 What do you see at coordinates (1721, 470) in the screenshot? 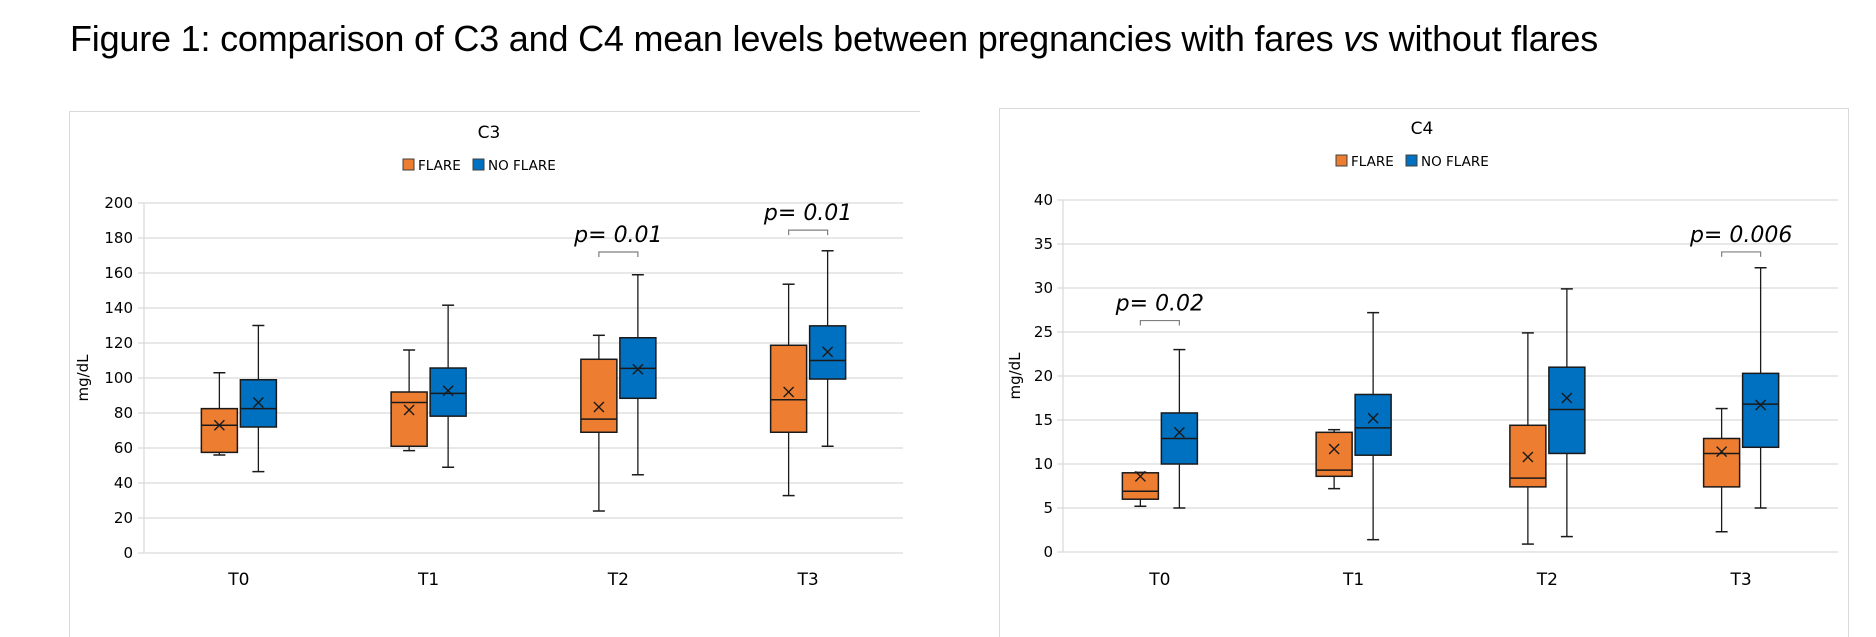
I see `box-c4-t3-flare` at bounding box center [1721, 470].